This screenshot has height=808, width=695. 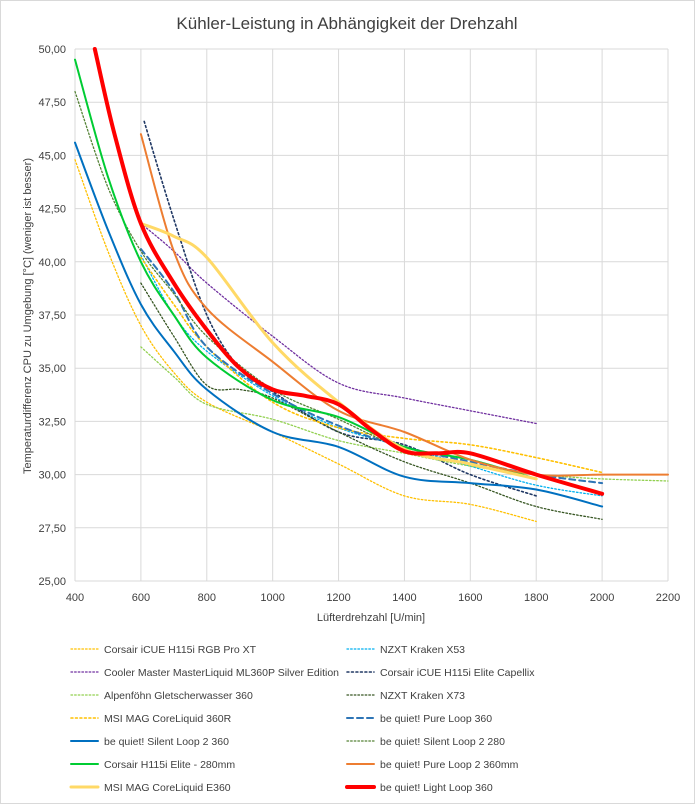 What do you see at coordinates (422, 650) in the screenshot?
I see `legend-label-1: NZXT Kraken X53` at bounding box center [422, 650].